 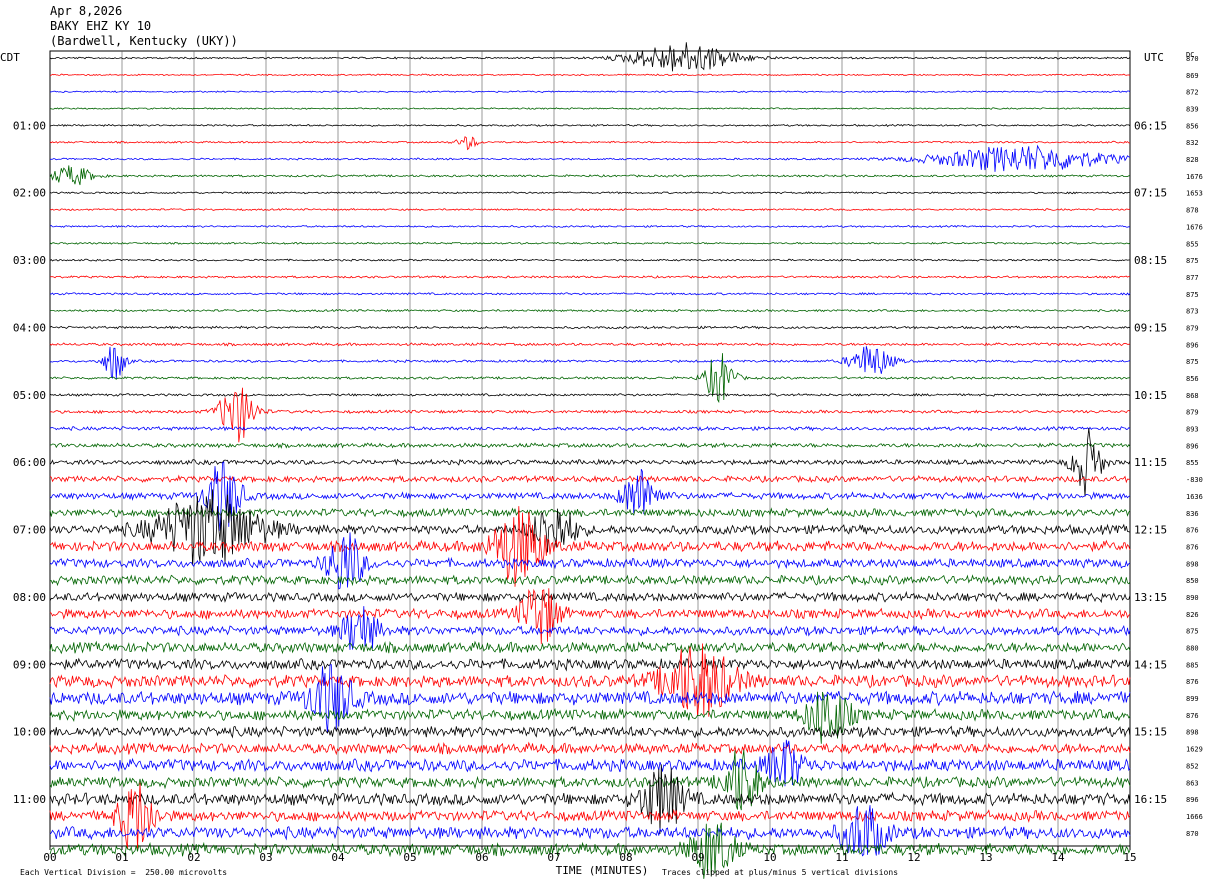 What do you see at coordinates (1150, 597) in the screenshot?
I see `hour-label-utc: 13:15` at bounding box center [1150, 597].